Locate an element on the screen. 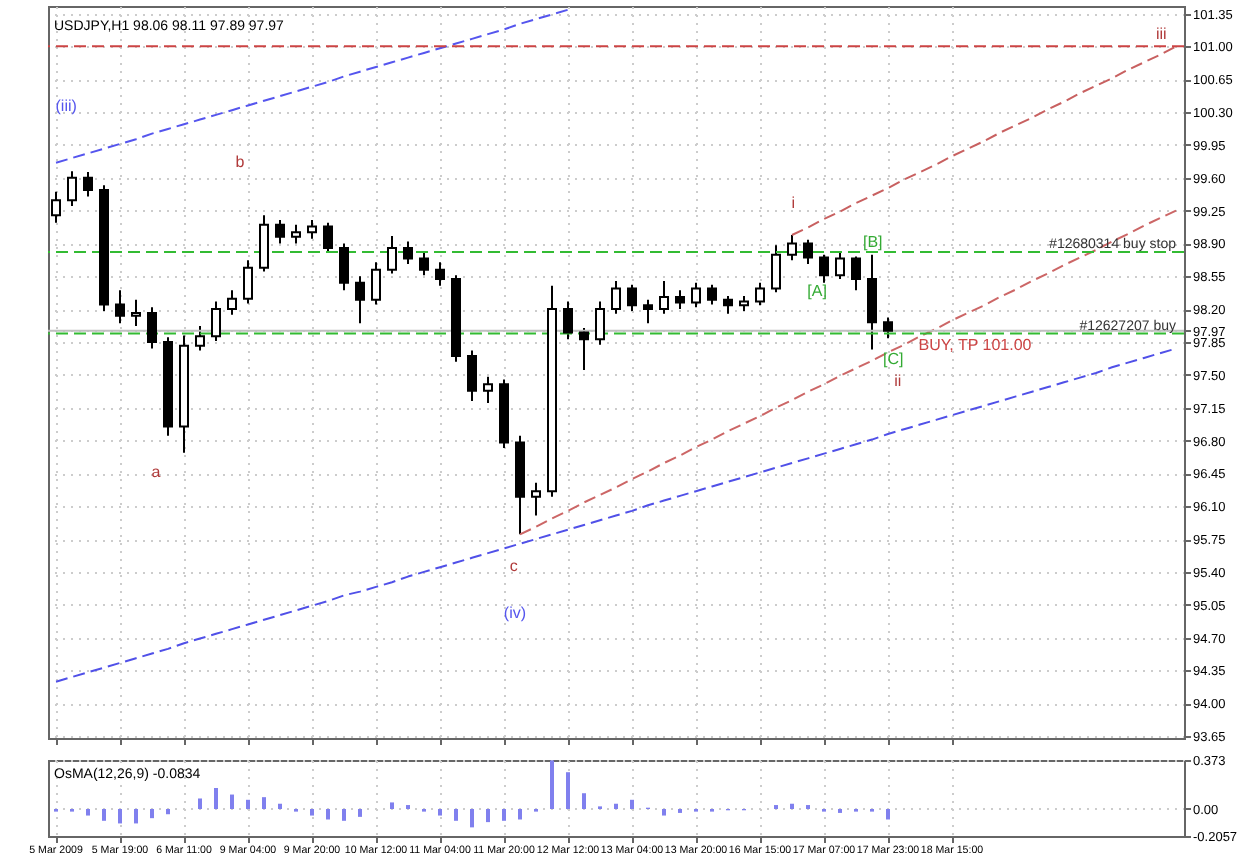  annotation: ii is located at coordinates (898, 380).